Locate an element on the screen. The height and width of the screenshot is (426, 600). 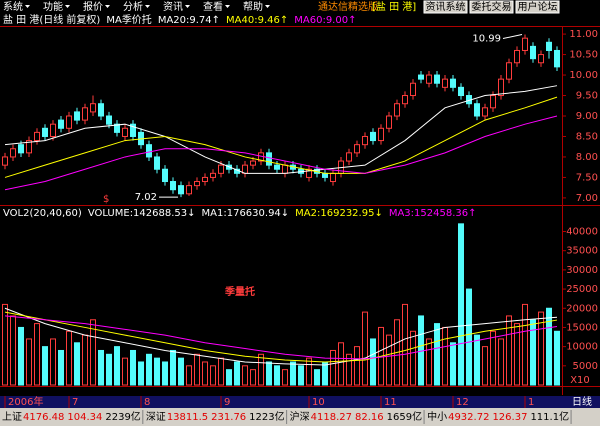
index-name: 中小 is located at coordinates (437, 416).